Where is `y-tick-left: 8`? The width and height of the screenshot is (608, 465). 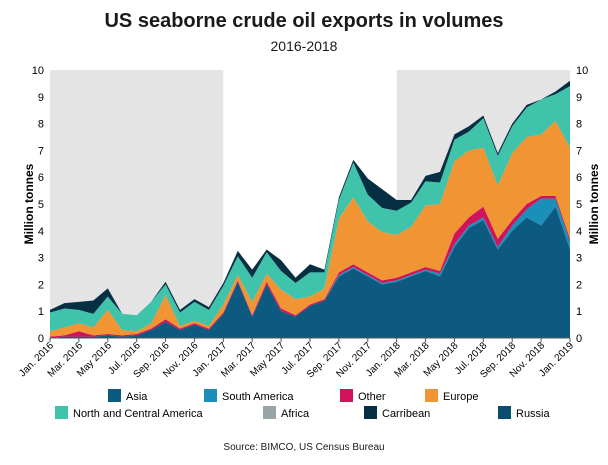 y-tick-left: 8 is located at coordinates (41, 125).